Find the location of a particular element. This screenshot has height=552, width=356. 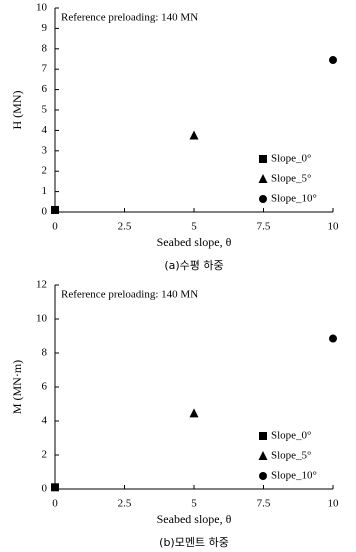

caption: (b)모멘트 하중 is located at coordinates (194, 542).